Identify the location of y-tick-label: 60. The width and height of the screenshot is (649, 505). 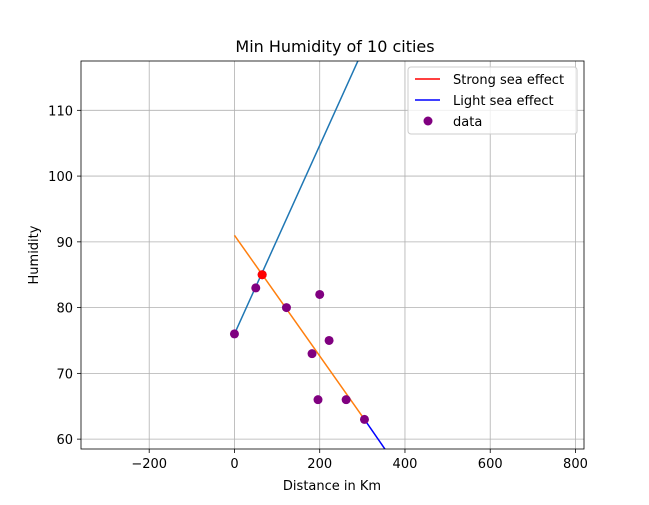
(64, 440).